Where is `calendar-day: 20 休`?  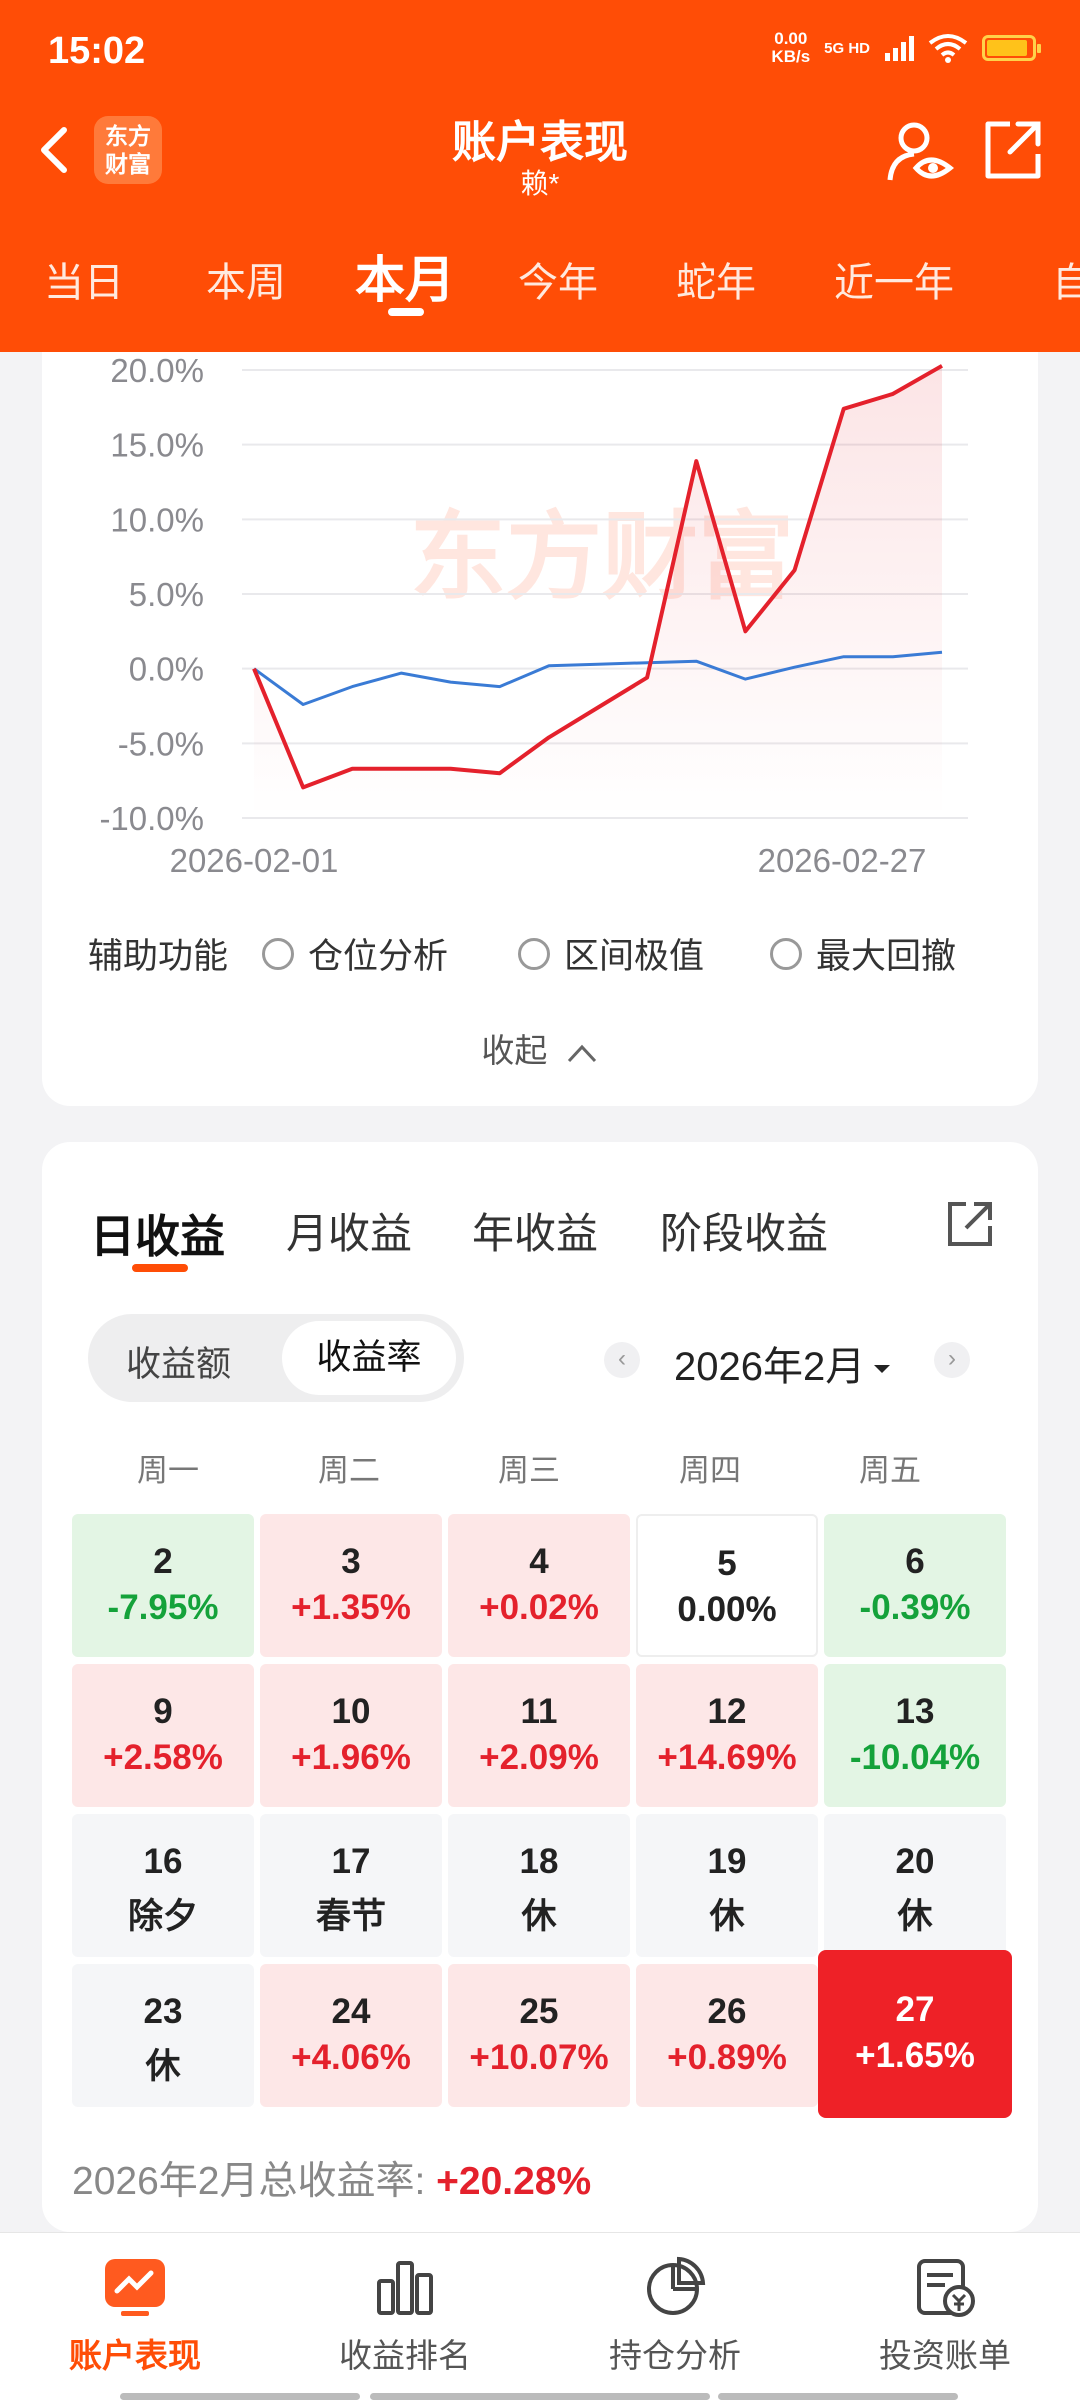
calendar-day: 20 休 is located at coordinates (915, 1885).